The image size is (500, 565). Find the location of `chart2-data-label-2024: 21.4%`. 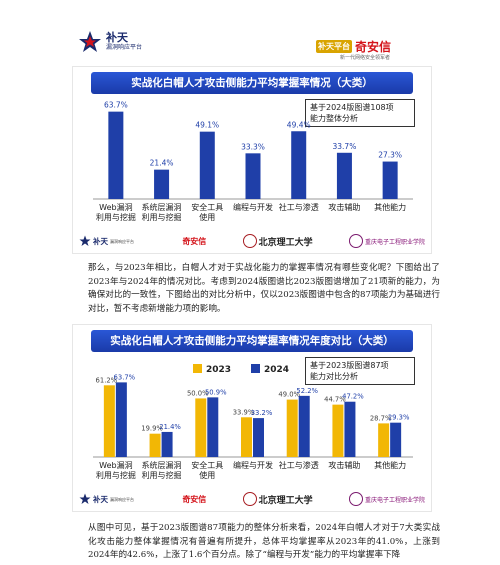

chart2-data-label-2024: 21.4% is located at coordinates (170, 427).